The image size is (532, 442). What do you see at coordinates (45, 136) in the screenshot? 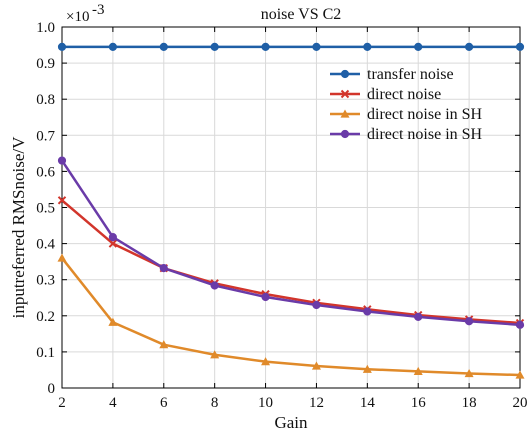
I see `y-tick-label: 0.7` at bounding box center [45, 136].